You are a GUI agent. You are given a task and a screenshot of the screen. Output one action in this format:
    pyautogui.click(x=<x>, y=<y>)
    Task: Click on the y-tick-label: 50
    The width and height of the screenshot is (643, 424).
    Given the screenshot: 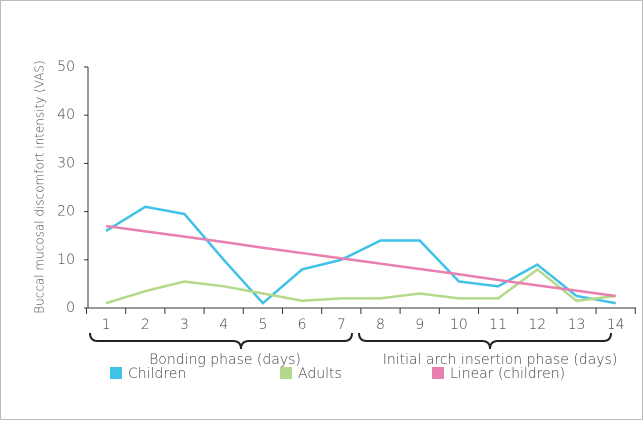 What is the action you would take?
    pyautogui.click(x=66, y=67)
    